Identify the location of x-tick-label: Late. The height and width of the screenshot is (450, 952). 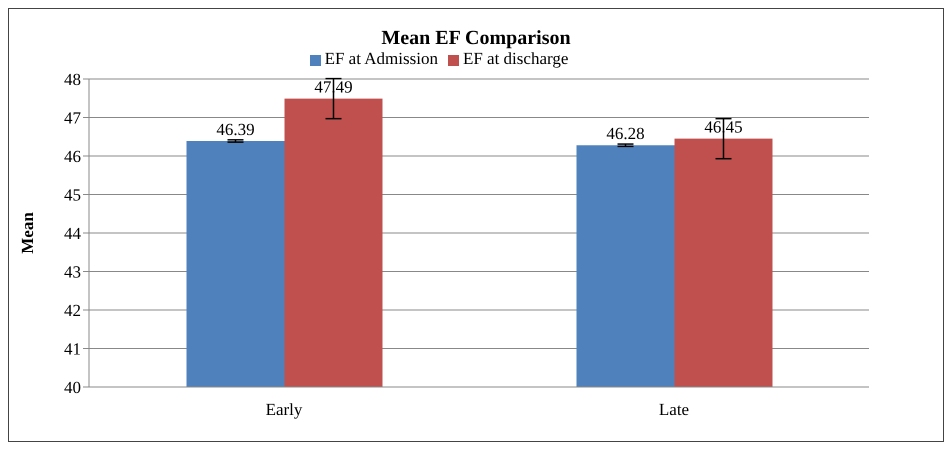
(674, 410).